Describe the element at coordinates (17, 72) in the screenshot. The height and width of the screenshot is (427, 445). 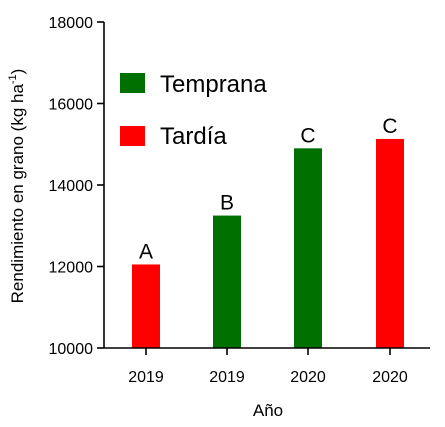
I see `y-axis-title-close: )` at that location.